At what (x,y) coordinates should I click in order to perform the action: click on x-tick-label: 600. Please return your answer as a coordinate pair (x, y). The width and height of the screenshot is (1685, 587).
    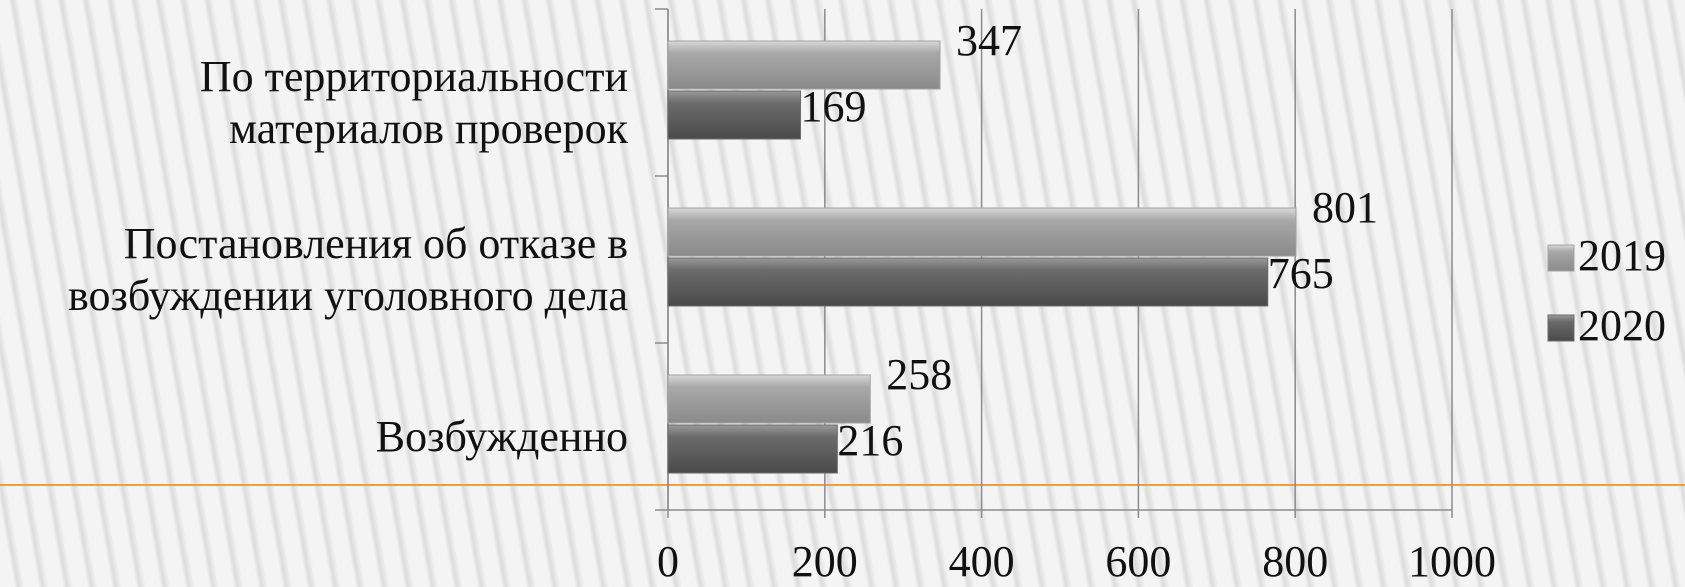
    Looking at the image, I should click on (1138, 561).